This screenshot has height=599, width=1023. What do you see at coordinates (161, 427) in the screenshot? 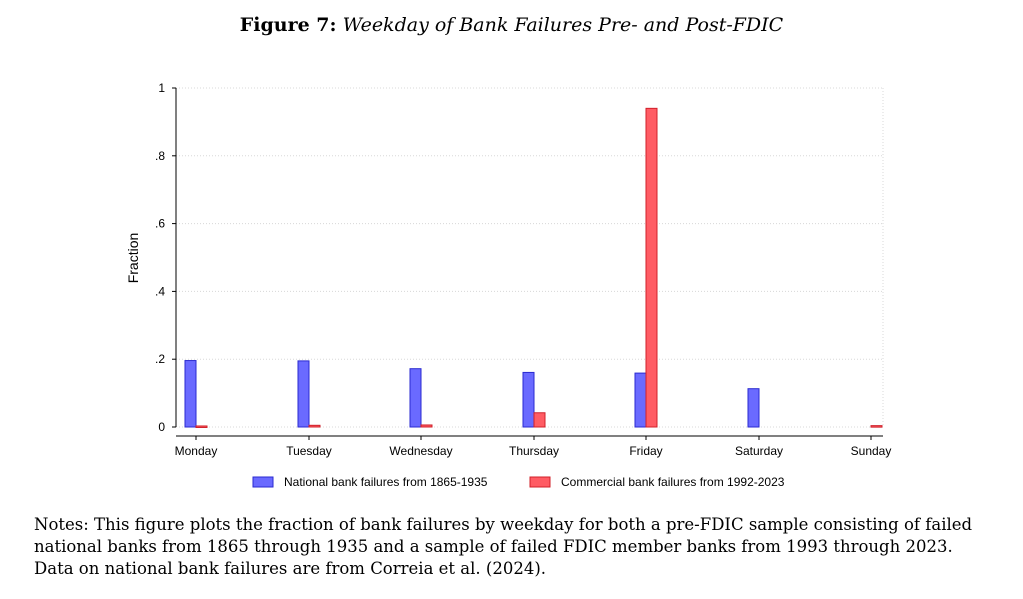
I see `y-tick-label: 0` at bounding box center [161, 427].